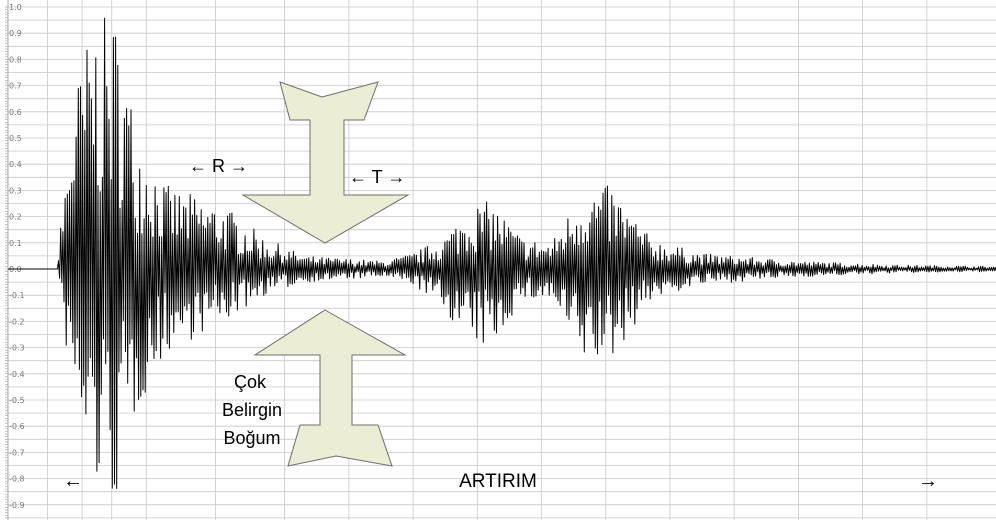  Describe the element at coordinates (15, 59) in the screenshot. I see `y-tick-label: 0.8` at that location.